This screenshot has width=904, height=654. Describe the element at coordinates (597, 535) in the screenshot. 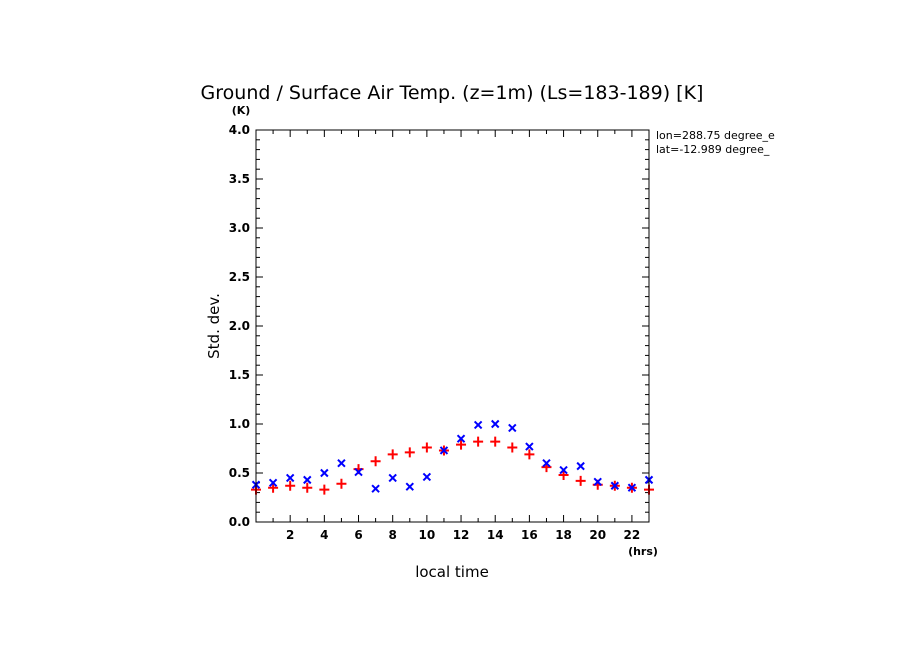

I see `x-tick-label: 20` at that location.